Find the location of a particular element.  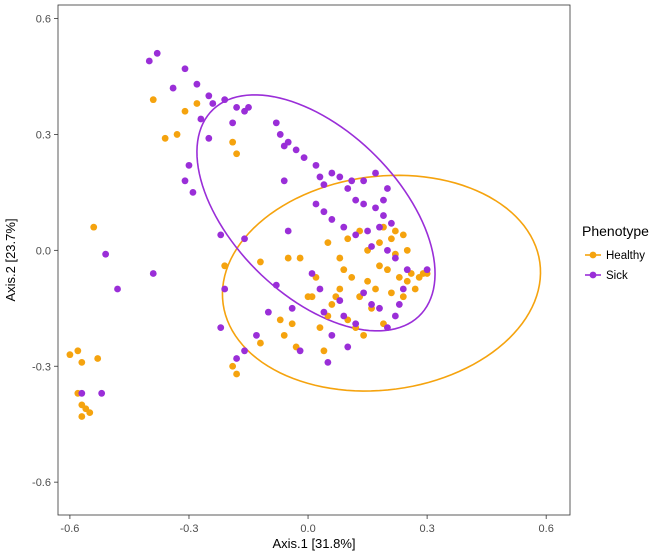

y-tick-label: -0.3 is located at coordinates (41, 367).